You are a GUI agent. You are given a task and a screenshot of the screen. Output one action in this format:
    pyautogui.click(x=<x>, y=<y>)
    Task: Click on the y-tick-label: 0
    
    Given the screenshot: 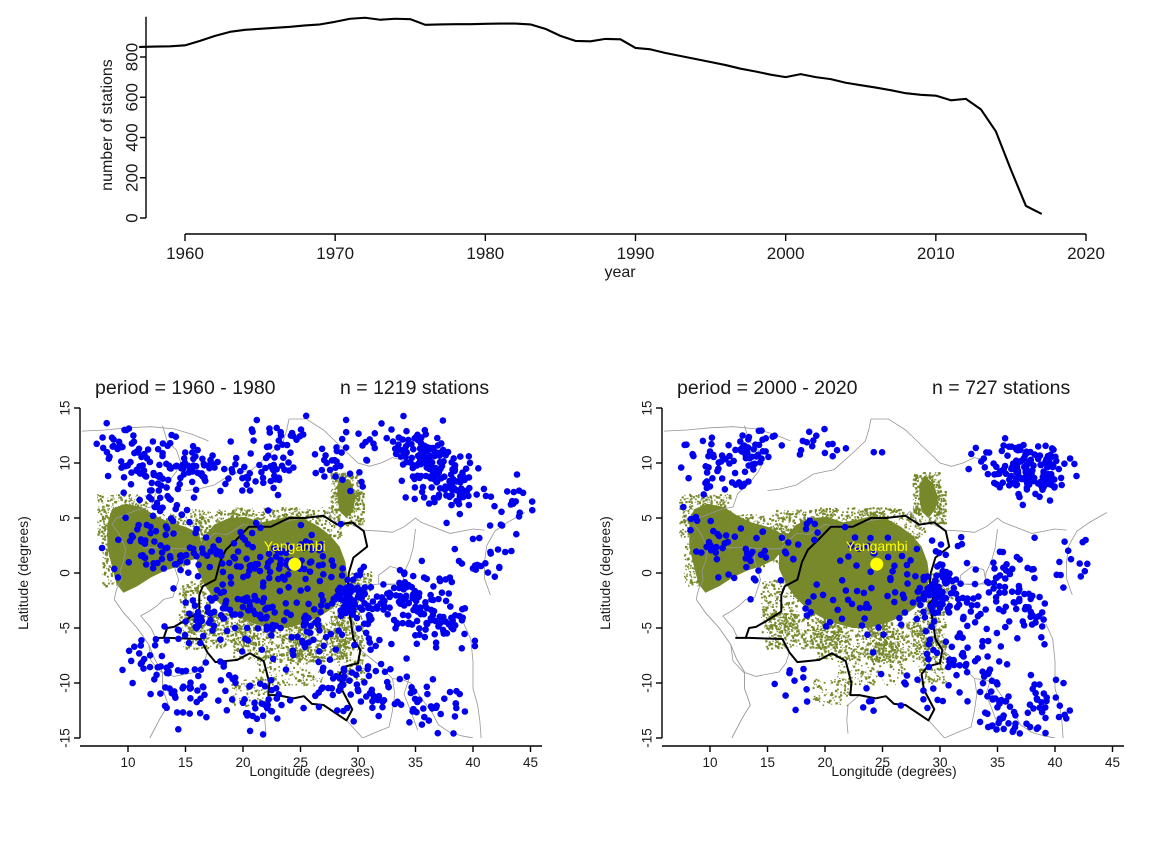 What is the action you would take?
    pyautogui.click(x=131, y=217)
    